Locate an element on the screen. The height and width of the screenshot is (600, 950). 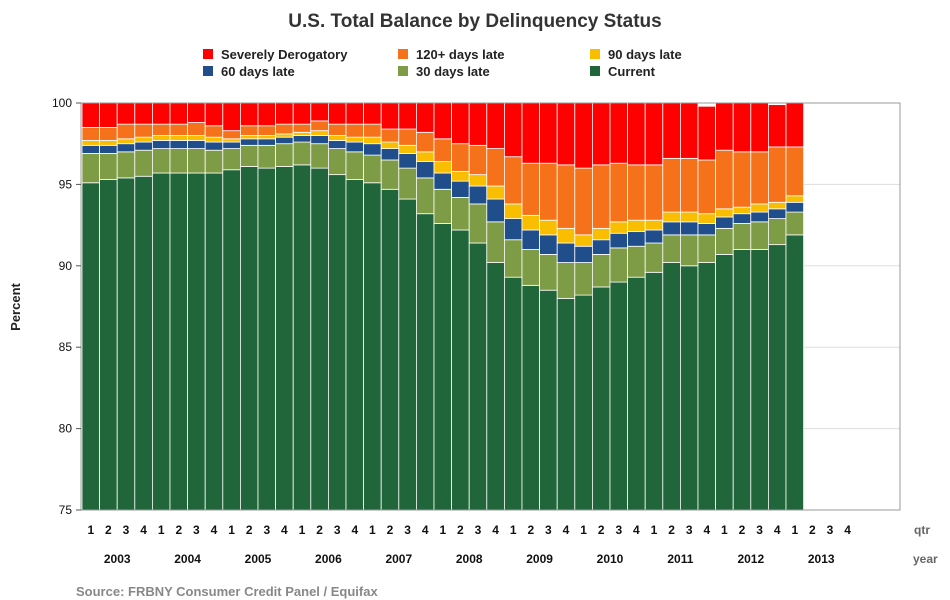
x-year-label: 2003 is located at coordinates (117, 559).